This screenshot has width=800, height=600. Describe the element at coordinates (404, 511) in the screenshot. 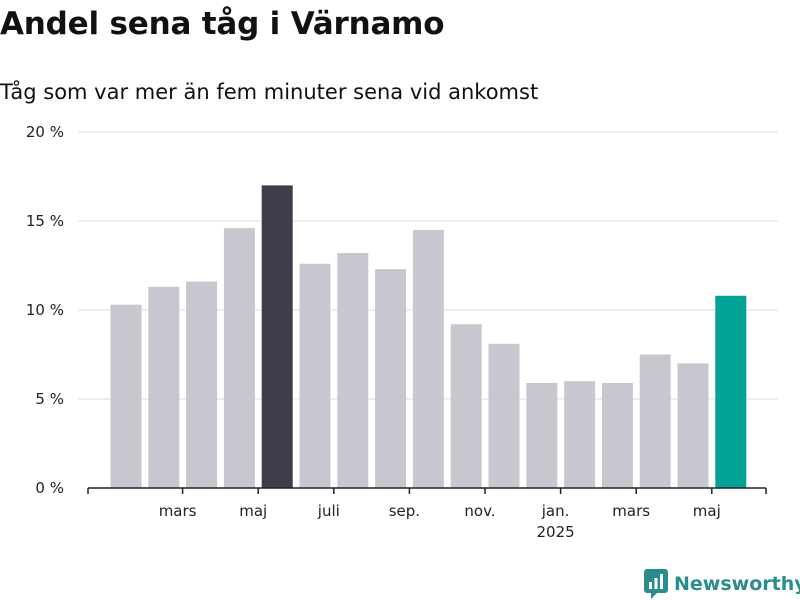

I see `x-tick-label: sep.` at that location.